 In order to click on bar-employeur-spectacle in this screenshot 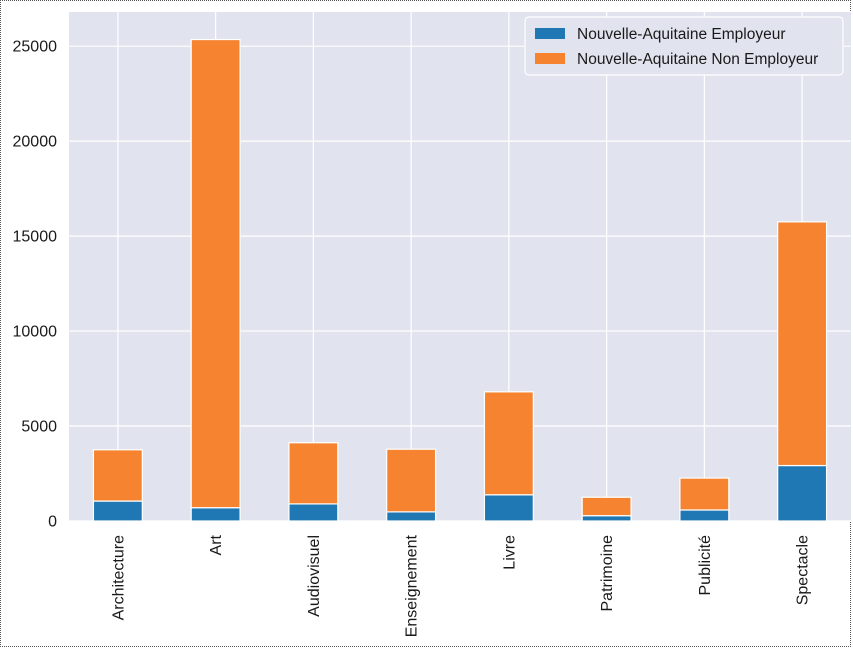, I will do `click(802, 493)`.